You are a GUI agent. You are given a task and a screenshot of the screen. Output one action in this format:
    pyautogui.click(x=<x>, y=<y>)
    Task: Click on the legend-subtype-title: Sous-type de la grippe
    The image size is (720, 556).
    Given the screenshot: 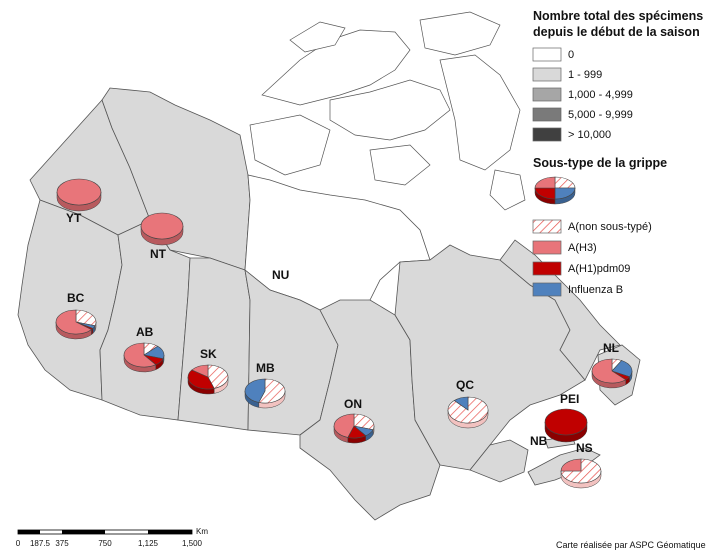 What is the action you would take?
    pyautogui.click(x=600, y=163)
    